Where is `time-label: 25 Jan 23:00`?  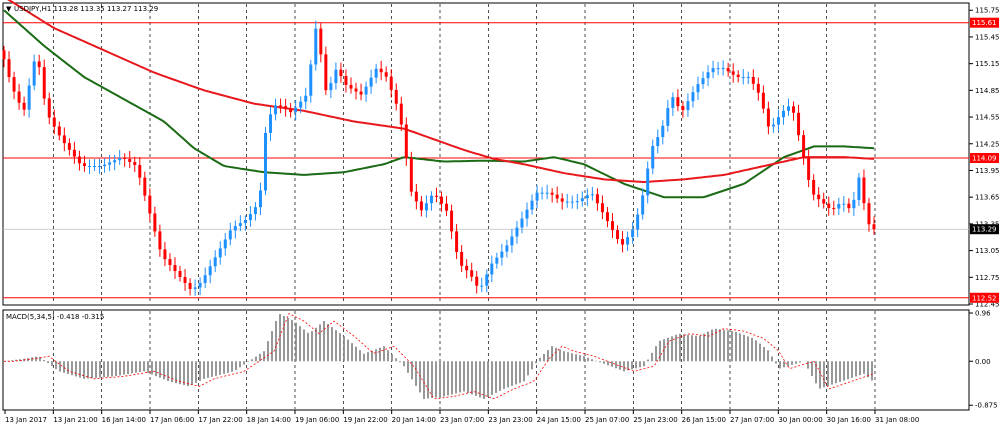
time-label: 25 Jan 23:00 is located at coordinates (655, 420).